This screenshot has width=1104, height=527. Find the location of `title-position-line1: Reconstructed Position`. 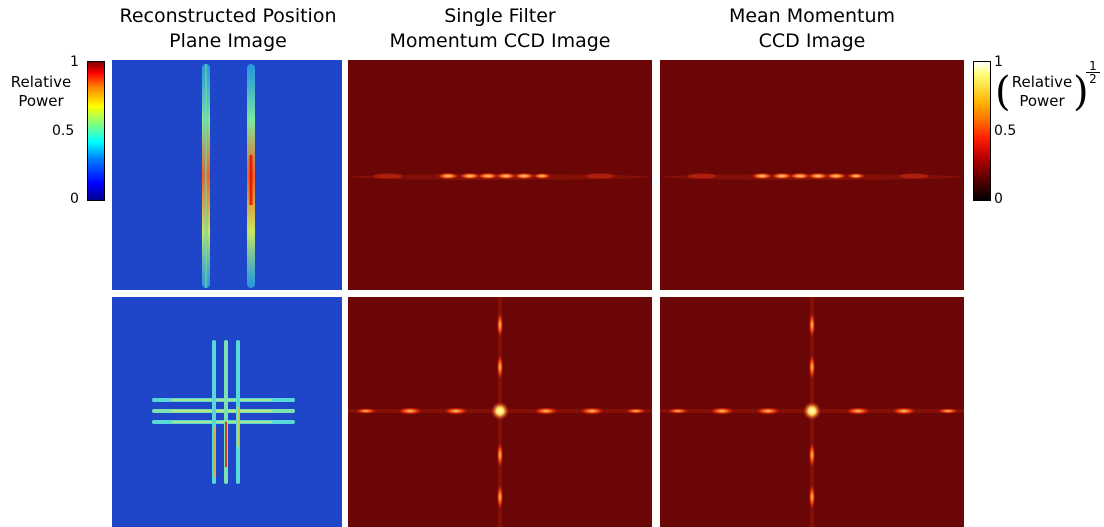

title-position-line1: Reconstructed Position is located at coordinates (228, 16).